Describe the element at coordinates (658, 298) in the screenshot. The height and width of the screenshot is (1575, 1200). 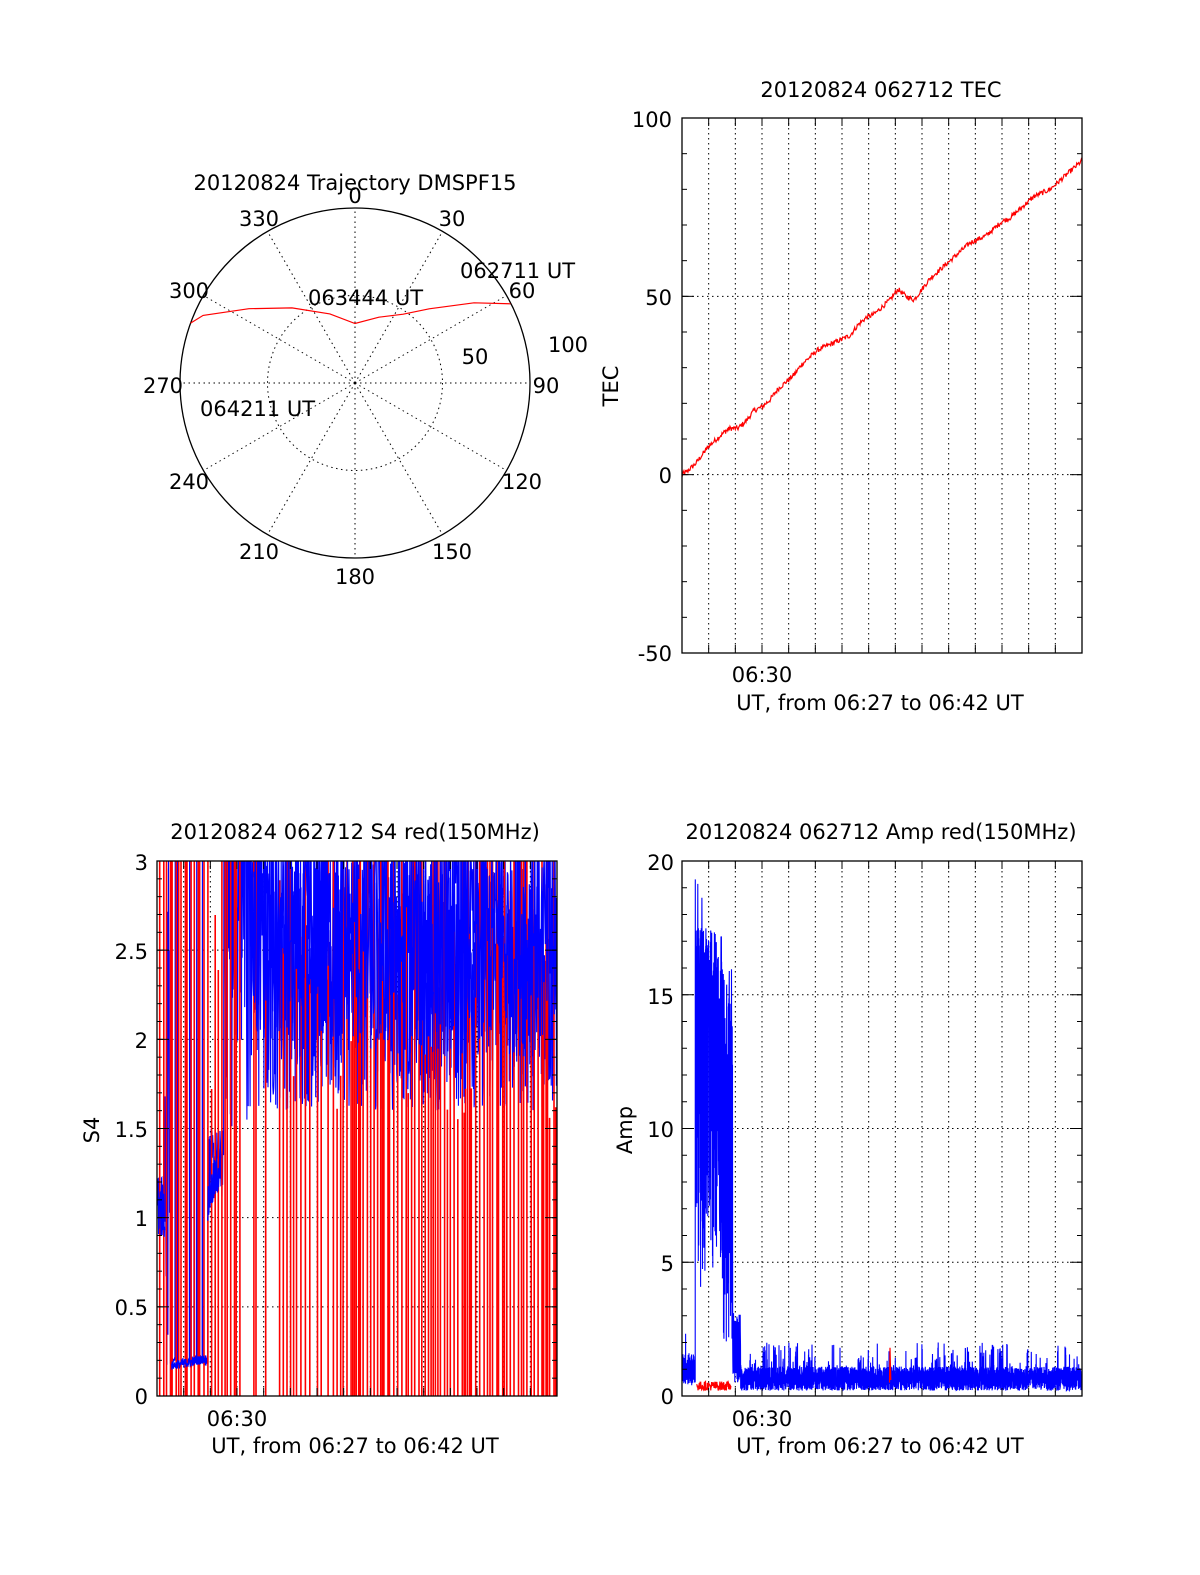
I see `tec-ytick-50: 50` at that location.